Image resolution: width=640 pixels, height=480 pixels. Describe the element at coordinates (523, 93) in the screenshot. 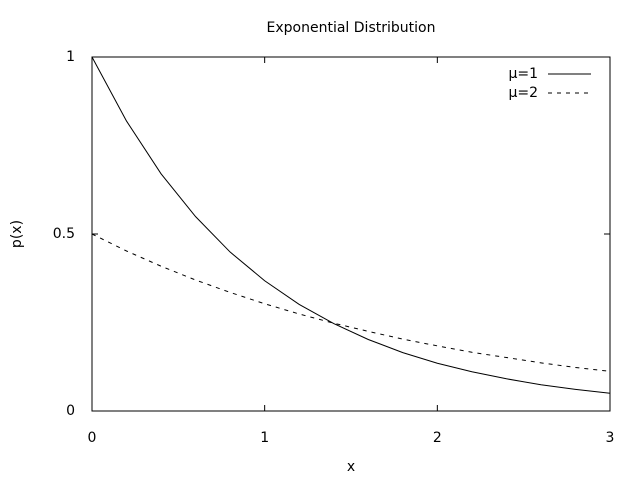

I see `legend-label: μ=2` at that location.